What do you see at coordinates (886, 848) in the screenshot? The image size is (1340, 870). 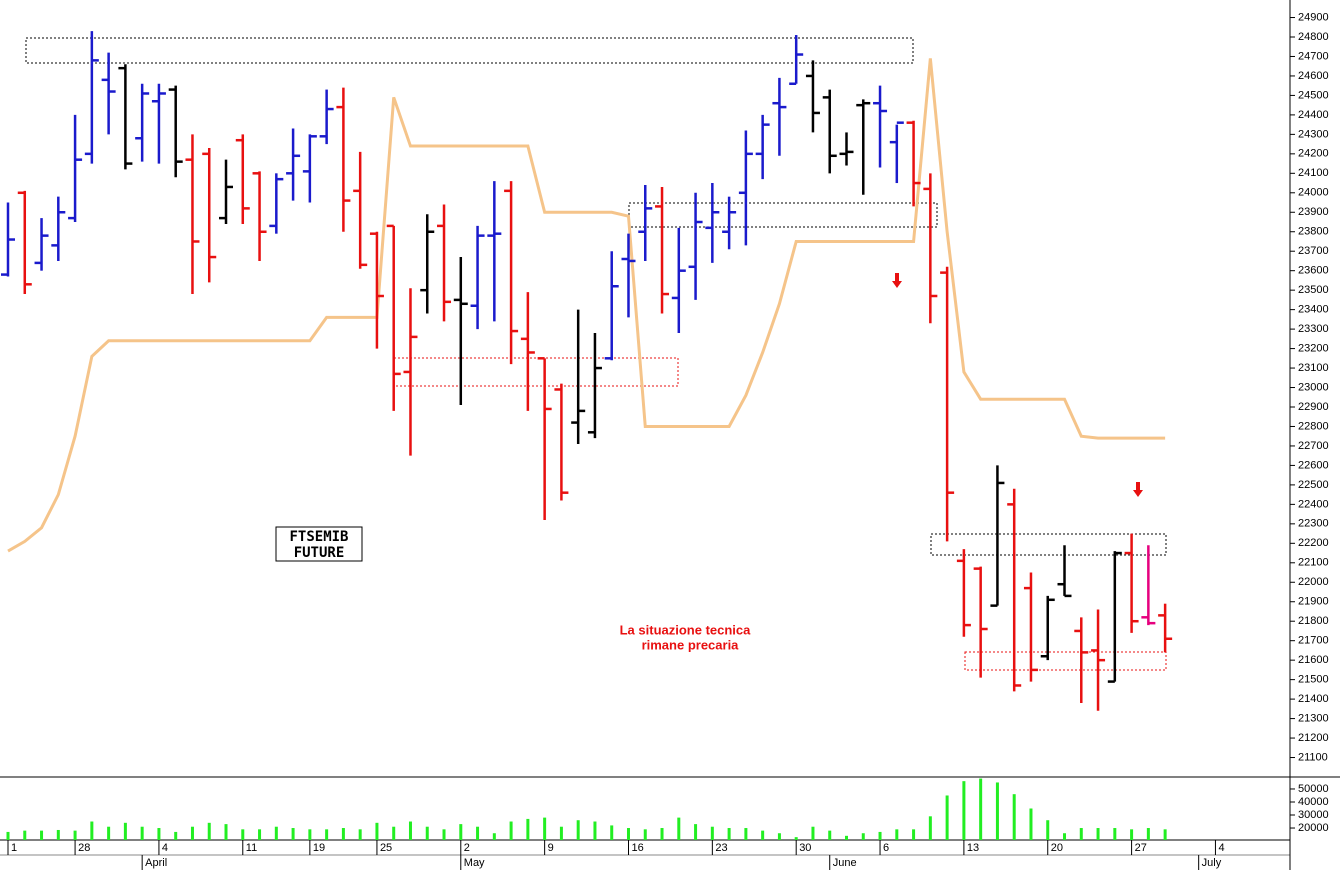 I see `x-tick-label: 6` at bounding box center [886, 848].